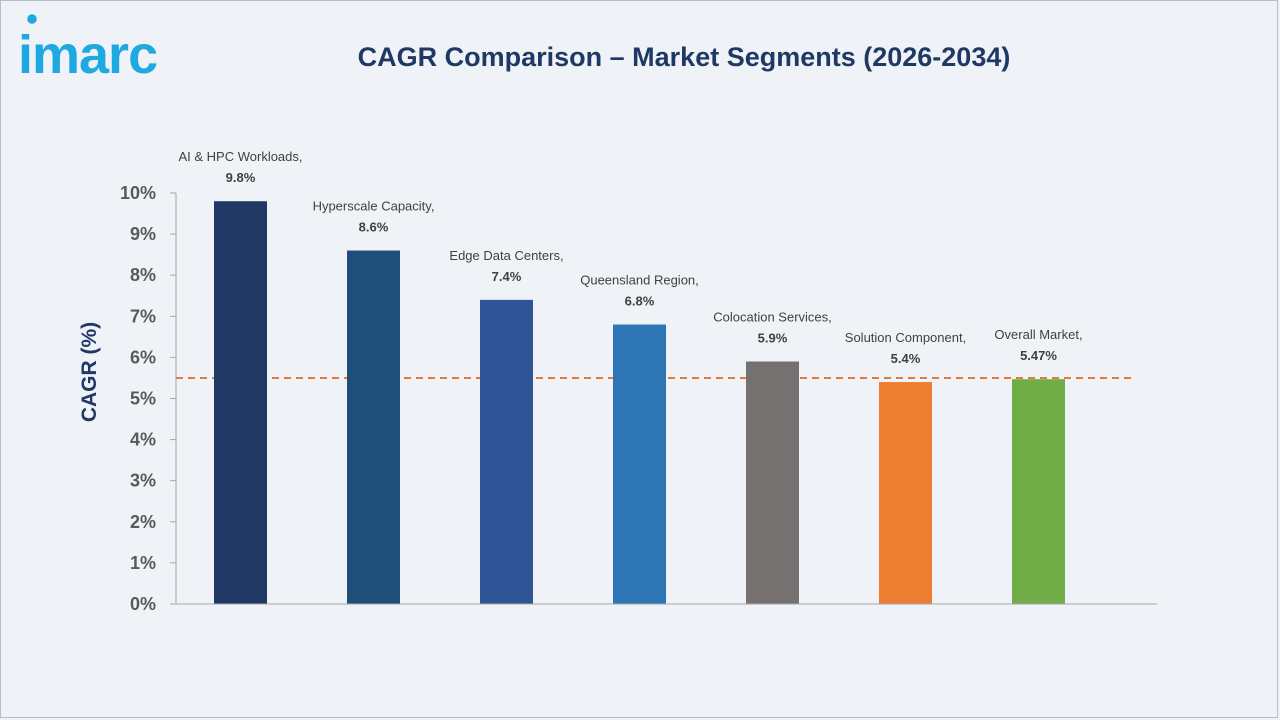 The height and width of the screenshot is (720, 1280). Describe the element at coordinates (1038, 334) in the screenshot. I see `bar-category-label: Overall Market,` at that location.